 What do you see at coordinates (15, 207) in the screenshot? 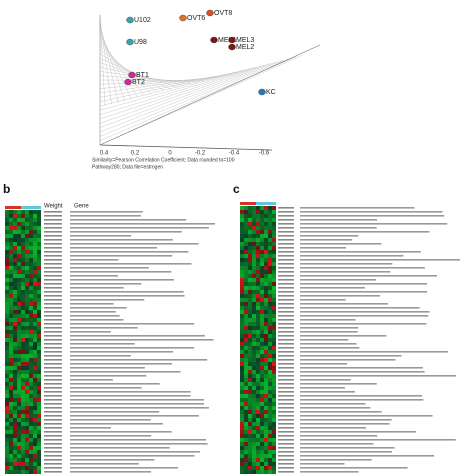
I see `sample-bar` at bounding box center [15, 207].